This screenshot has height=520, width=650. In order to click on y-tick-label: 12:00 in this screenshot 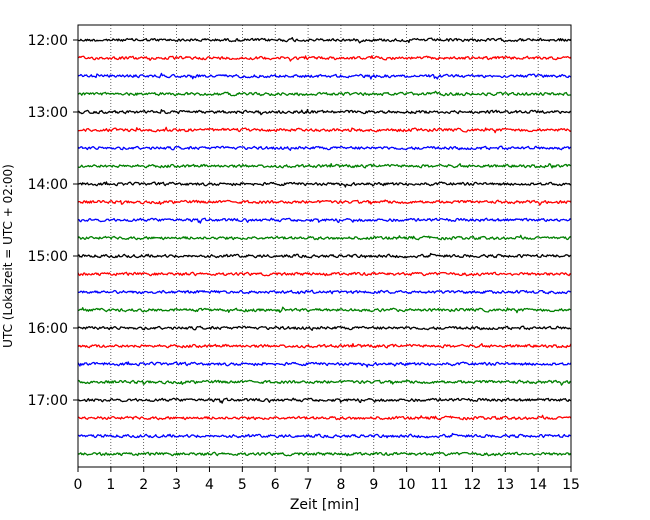, I will do `click(48, 41)`.